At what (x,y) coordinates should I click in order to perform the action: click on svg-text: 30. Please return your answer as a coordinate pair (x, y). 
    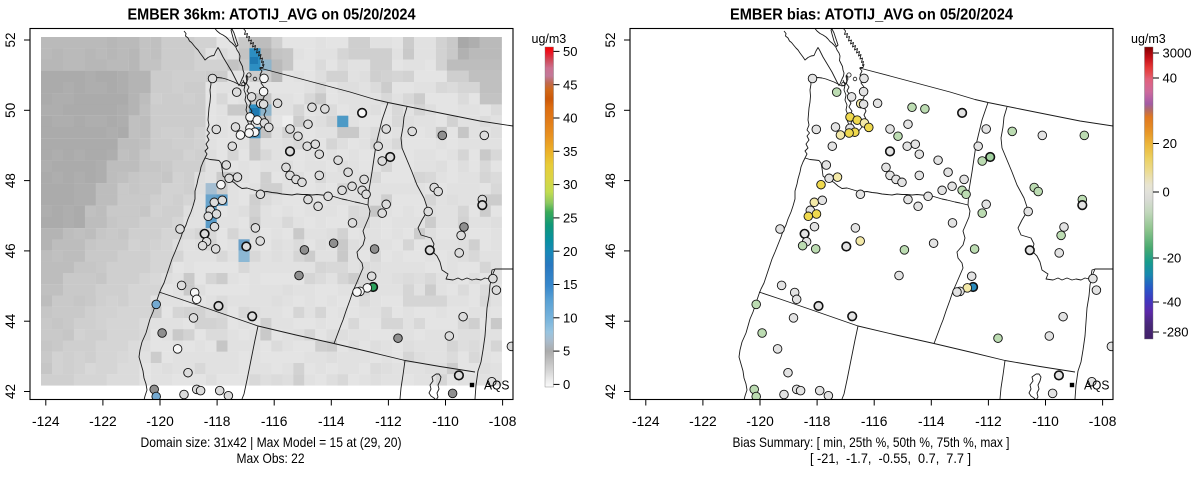
    Looking at the image, I should click on (570, 184).